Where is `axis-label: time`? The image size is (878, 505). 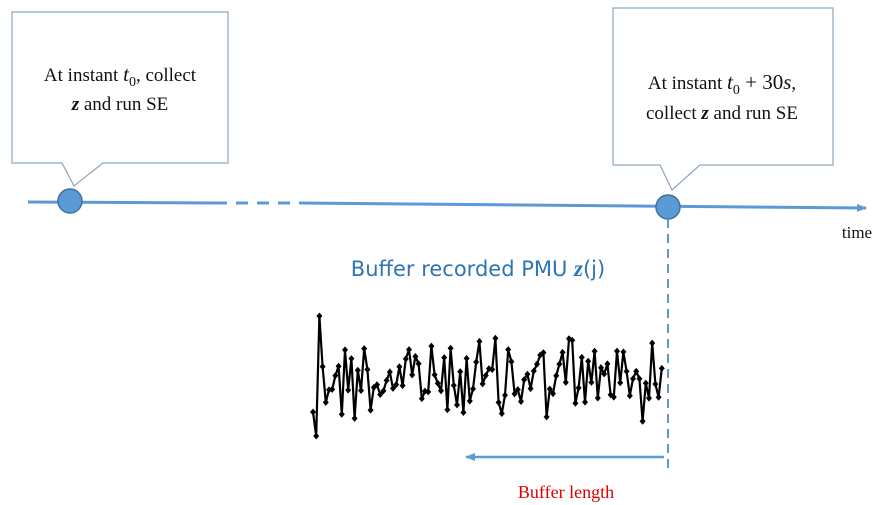 axis-label: time is located at coordinates (857, 232).